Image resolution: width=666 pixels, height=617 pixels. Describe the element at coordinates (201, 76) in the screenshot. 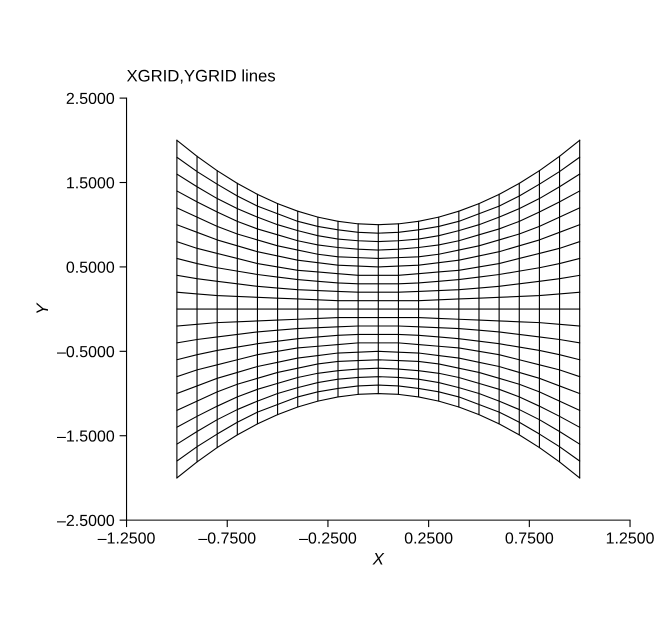

I see `chart-title: XGRID,YGRID lines` at that location.